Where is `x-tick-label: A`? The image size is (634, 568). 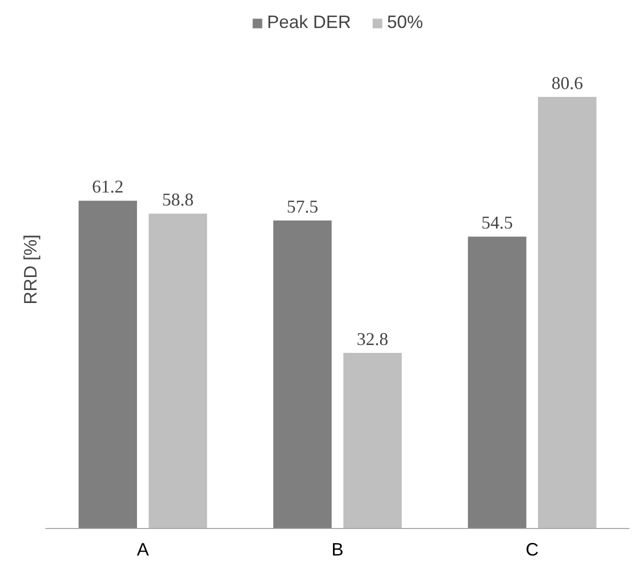 x-tick-label: A is located at coordinates (142, 550).